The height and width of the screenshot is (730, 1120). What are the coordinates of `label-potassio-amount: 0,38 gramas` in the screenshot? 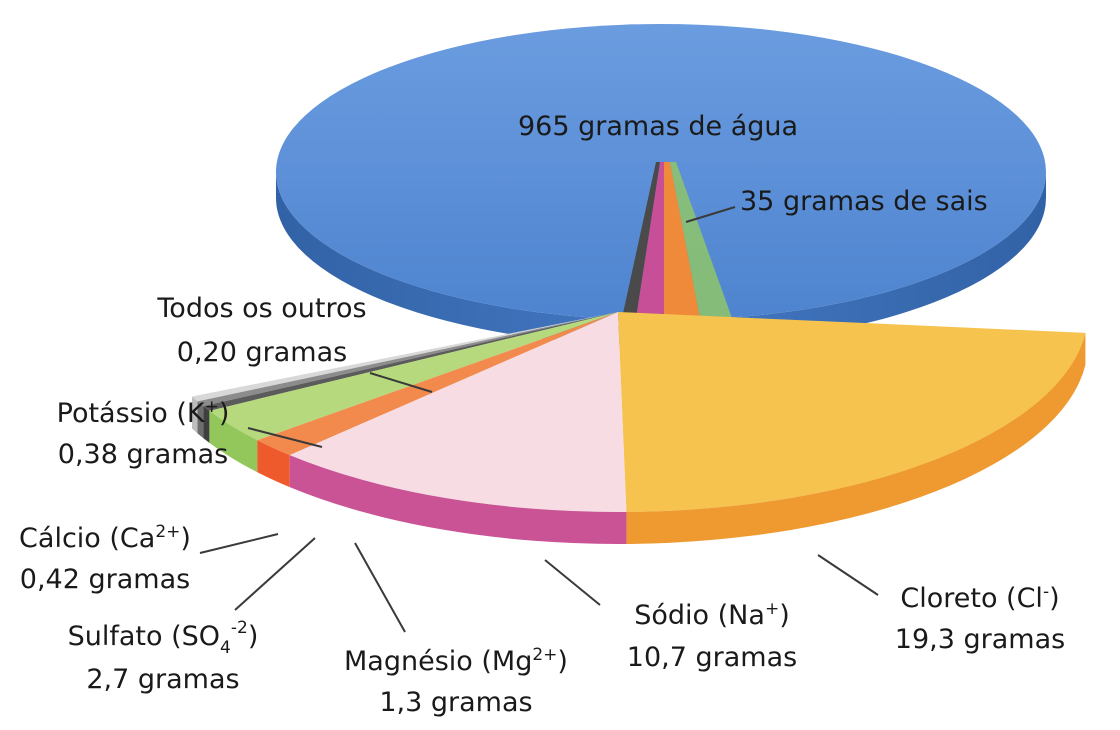 It's located at (143, 454).